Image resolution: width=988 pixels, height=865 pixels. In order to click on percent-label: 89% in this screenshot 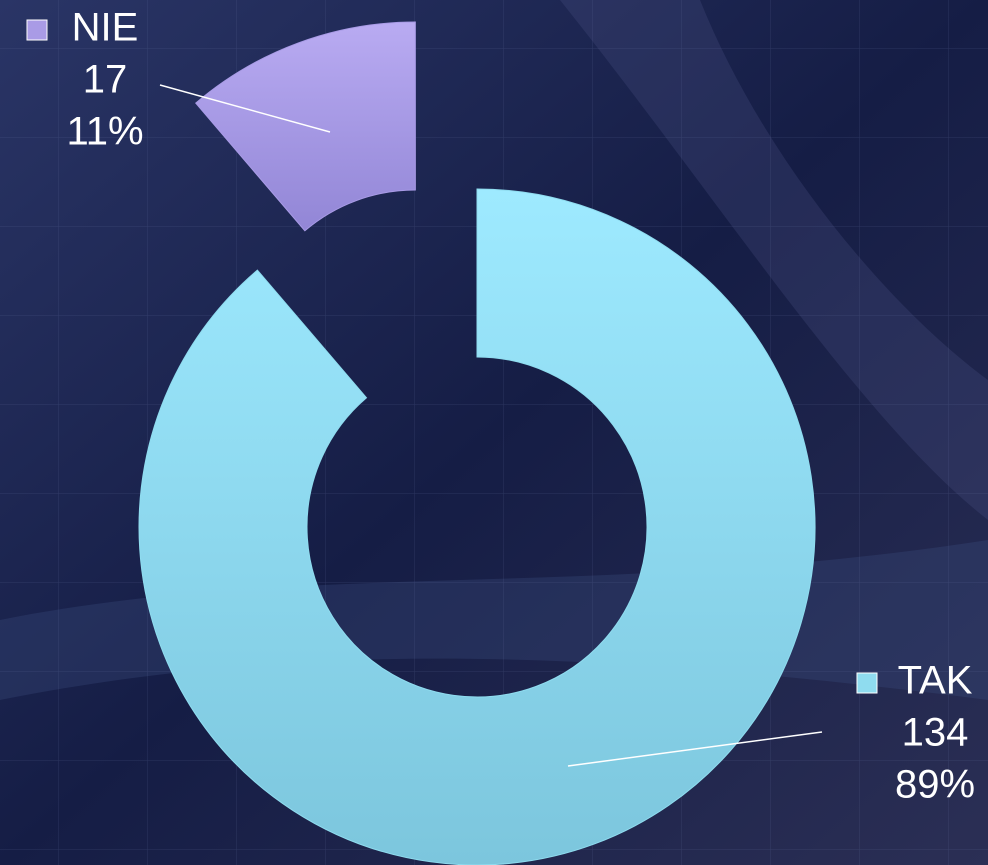, I will do `click(935, 785)`.